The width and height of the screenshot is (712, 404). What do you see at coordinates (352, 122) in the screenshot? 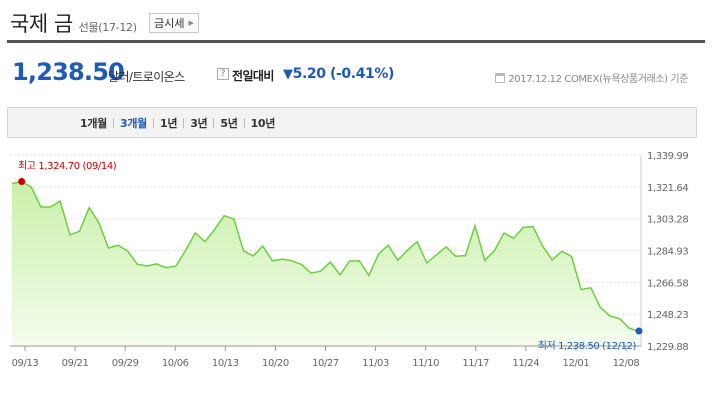
I see `period-tabs: 1개월 3개월 1년 3년 5년 10년` at bounding box center [352, 122].